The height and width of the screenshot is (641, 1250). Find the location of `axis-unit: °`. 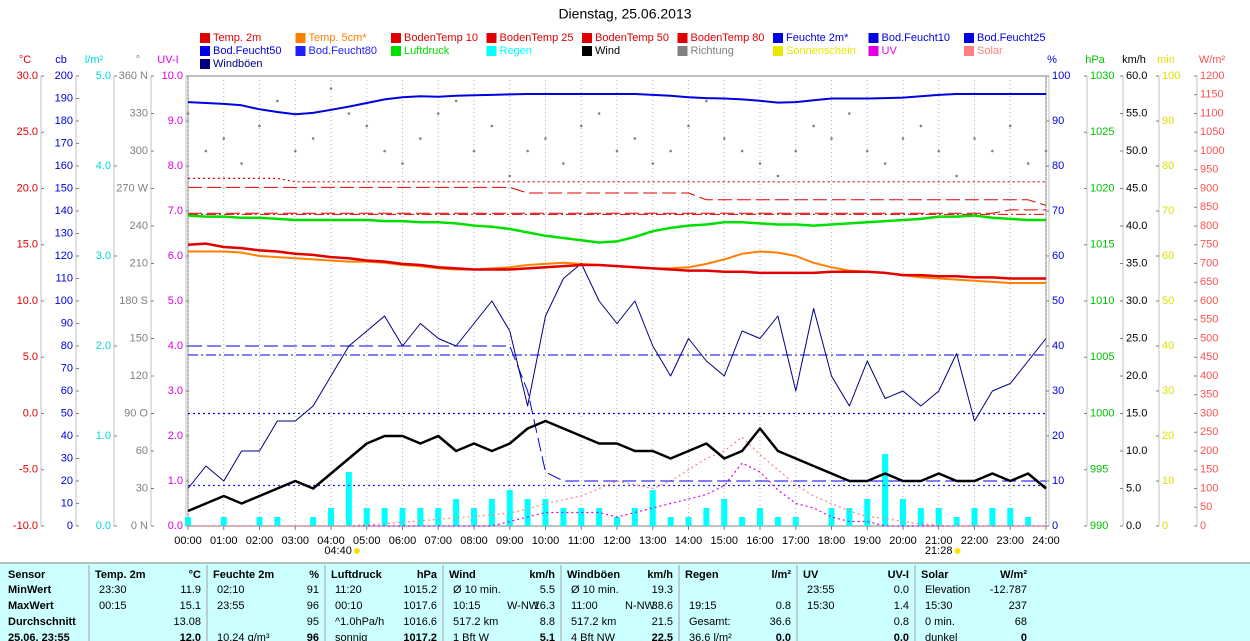

axis-unit: ° is located at coordinates (138, 60).